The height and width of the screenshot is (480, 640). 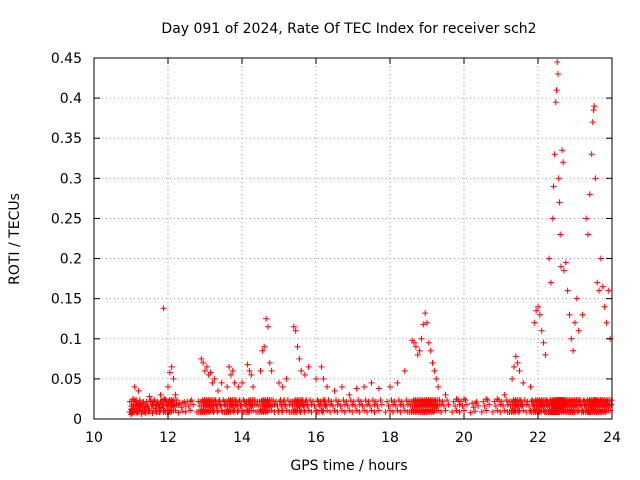 What do you see at coordinates (66, 219) in the screenshot?
I see `y-tick-label: 0.25` at bounding box center [66, 219].